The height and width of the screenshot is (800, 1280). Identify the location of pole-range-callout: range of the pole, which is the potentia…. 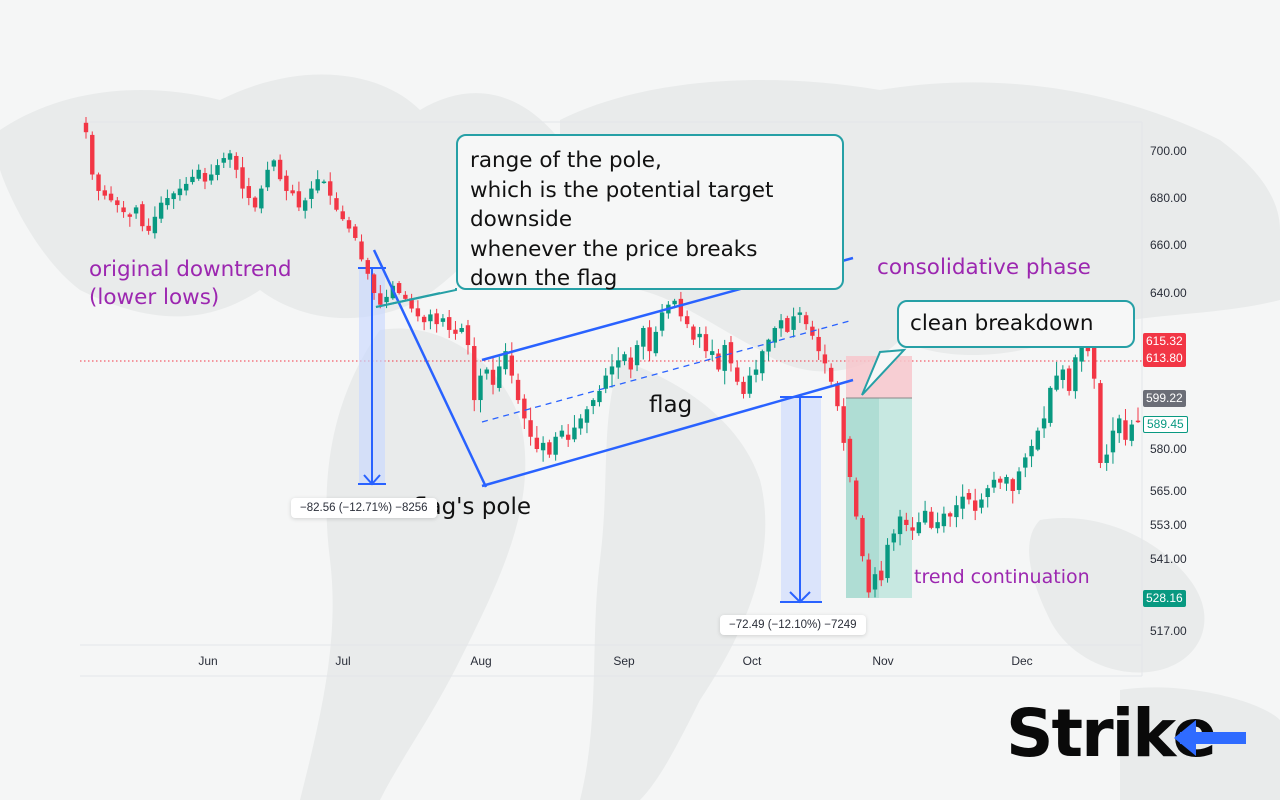
(650, 212).